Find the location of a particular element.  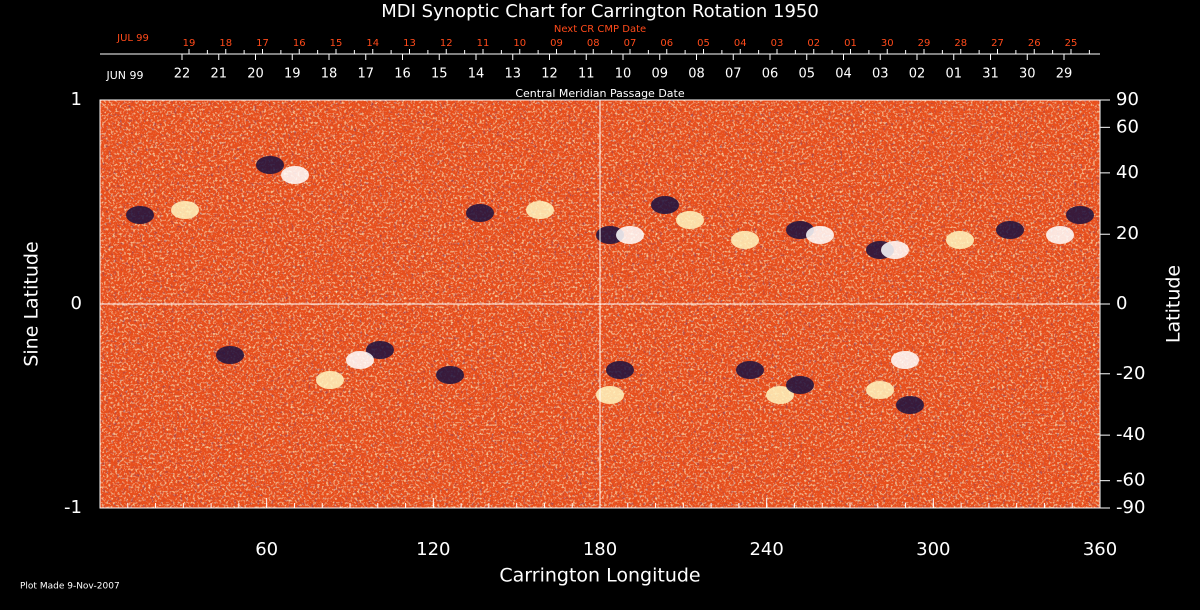

y2-tick-label: -60 is located at coordinates (1130, 480).